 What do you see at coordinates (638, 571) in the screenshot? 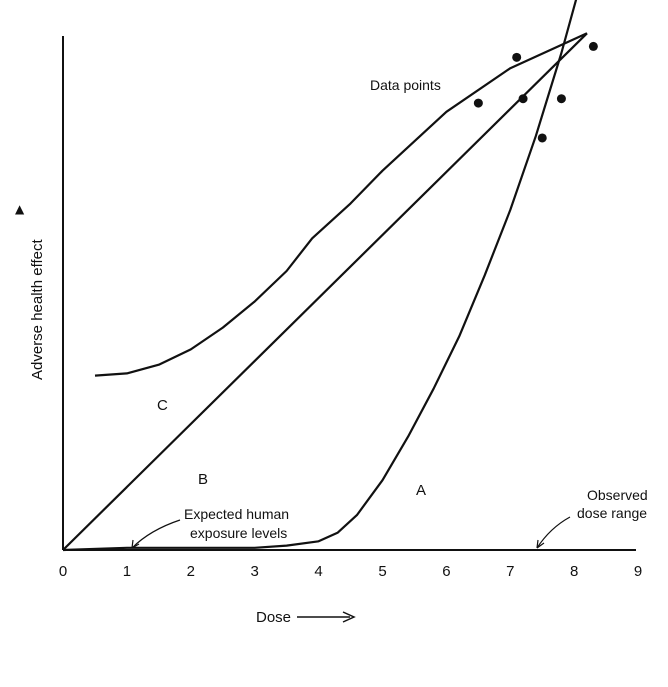
I see `x-tick-label: 9` at bounding box center [638, 571].